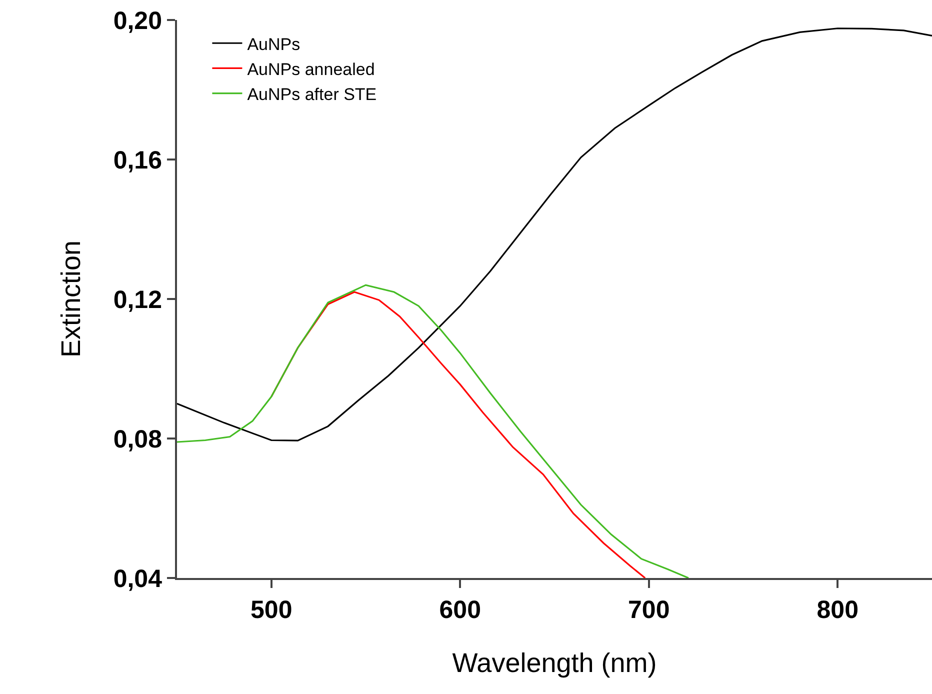 Image resolution: width=932 pixels, height=694 pixels. What do you see at coordinates (649, 610) in the screenshot?
I see `x-tick-label: 700` at bounding box center [649, 610].